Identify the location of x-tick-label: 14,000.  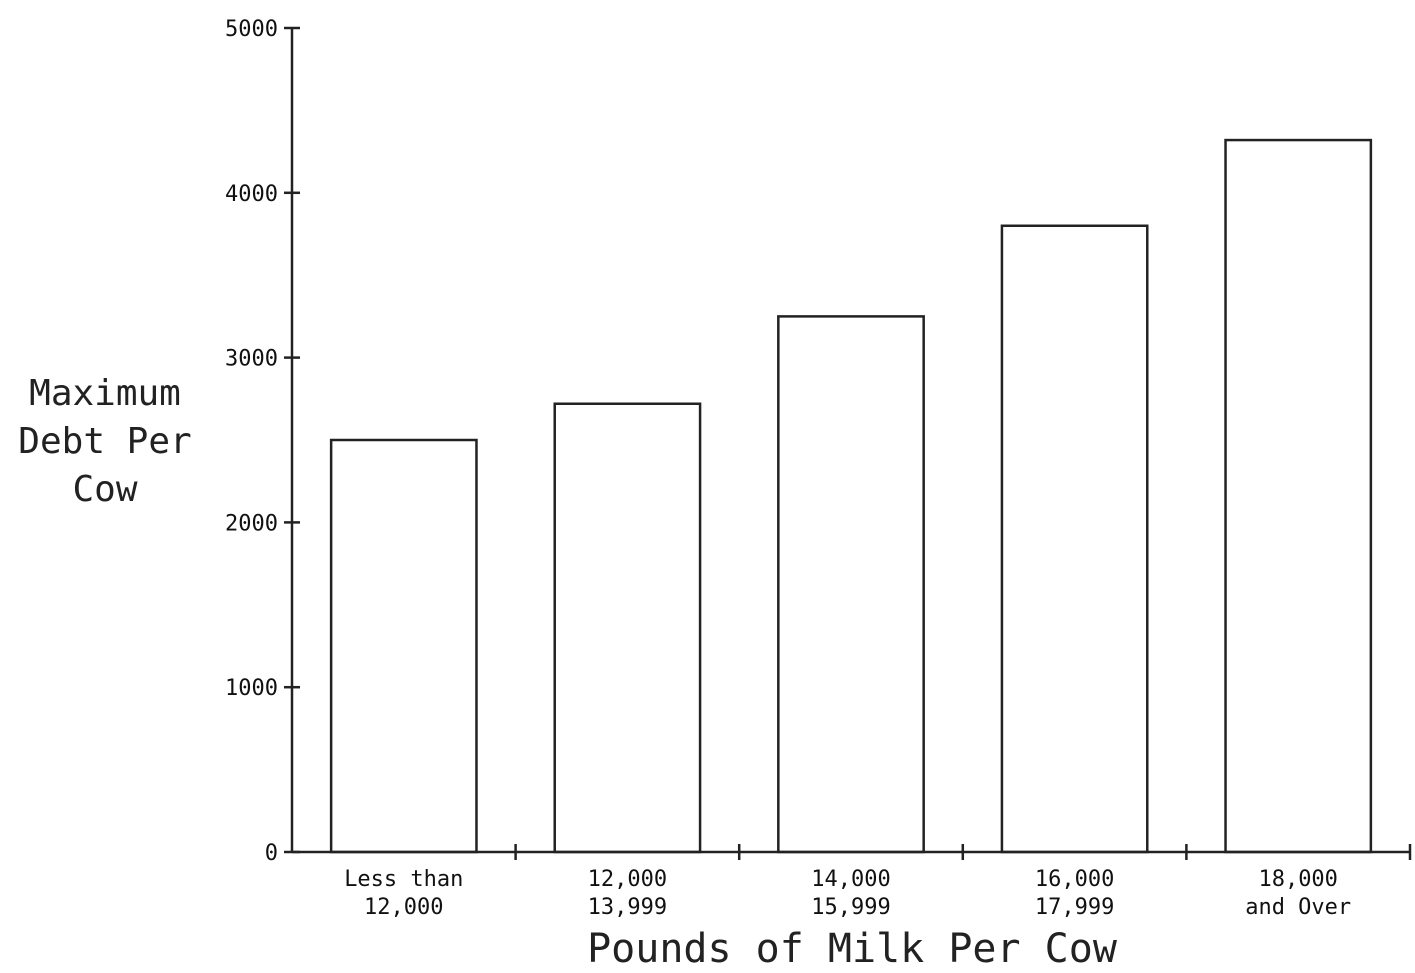
(850, 879).